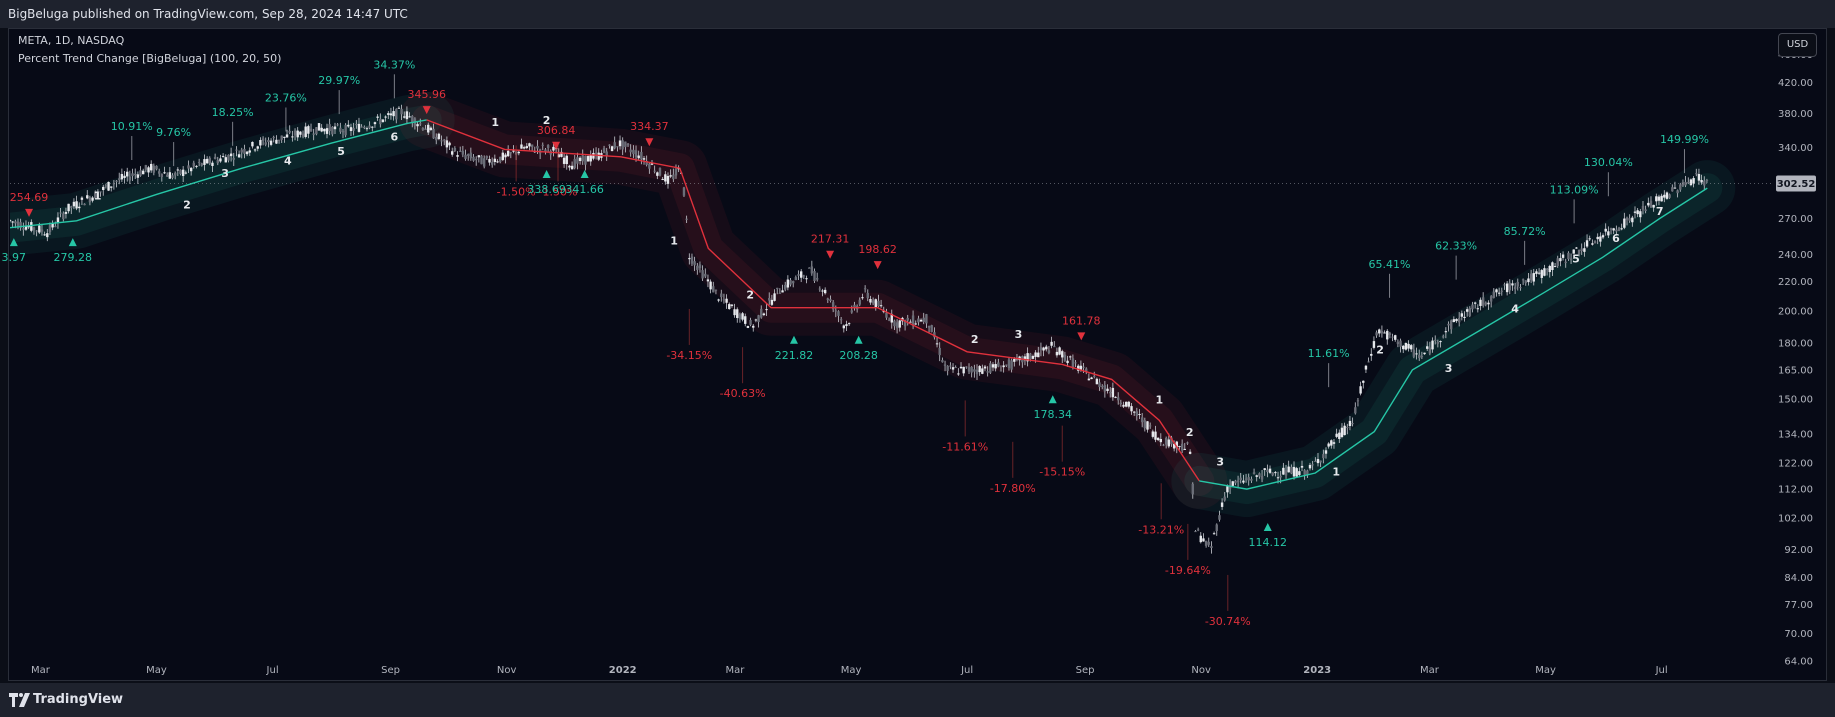  I want to click on tradingview-logo-icon, so click(19, 700).